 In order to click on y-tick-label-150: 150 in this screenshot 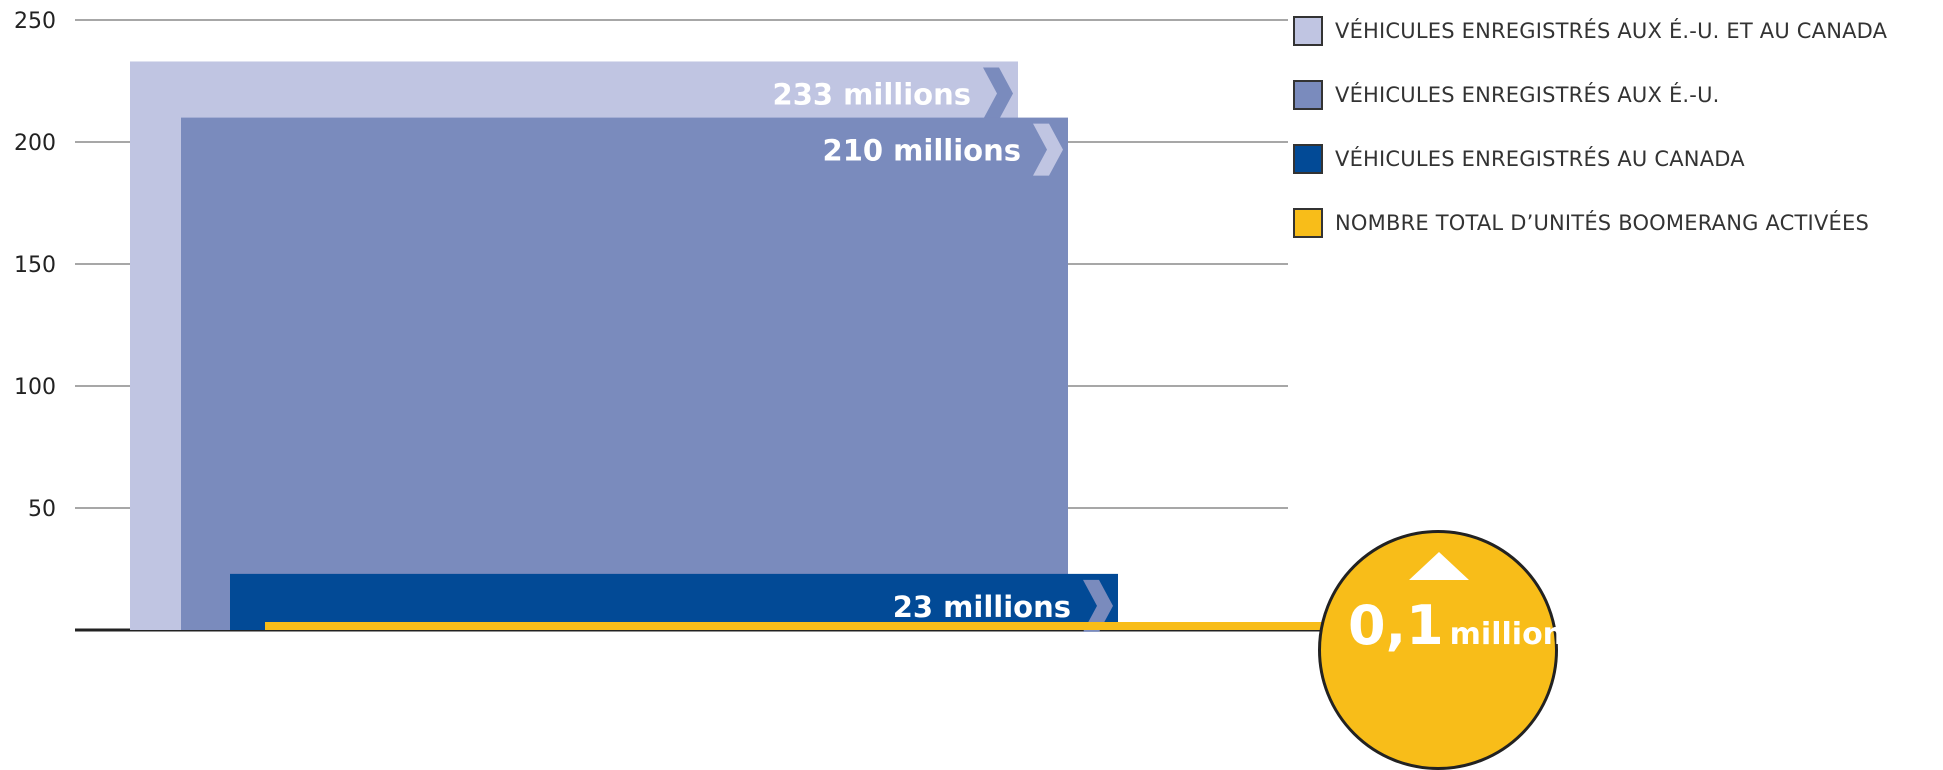, I will do `click(35, 265)`.